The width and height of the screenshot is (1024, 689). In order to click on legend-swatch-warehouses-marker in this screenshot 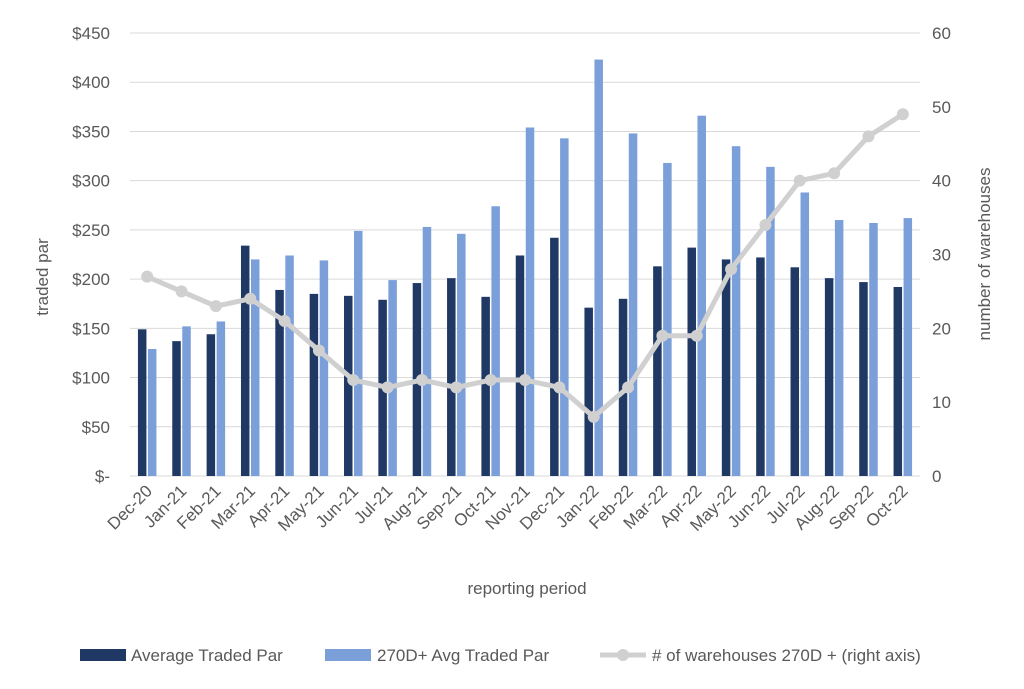, I will do `click(623, 655)`.